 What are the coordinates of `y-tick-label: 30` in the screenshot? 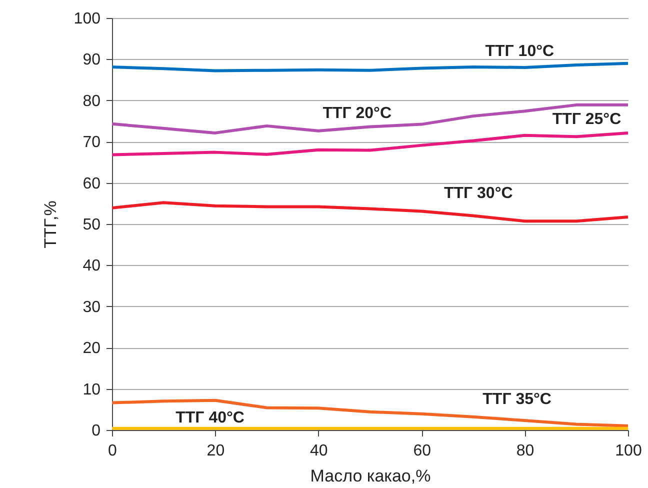 It's located at (91, 307).